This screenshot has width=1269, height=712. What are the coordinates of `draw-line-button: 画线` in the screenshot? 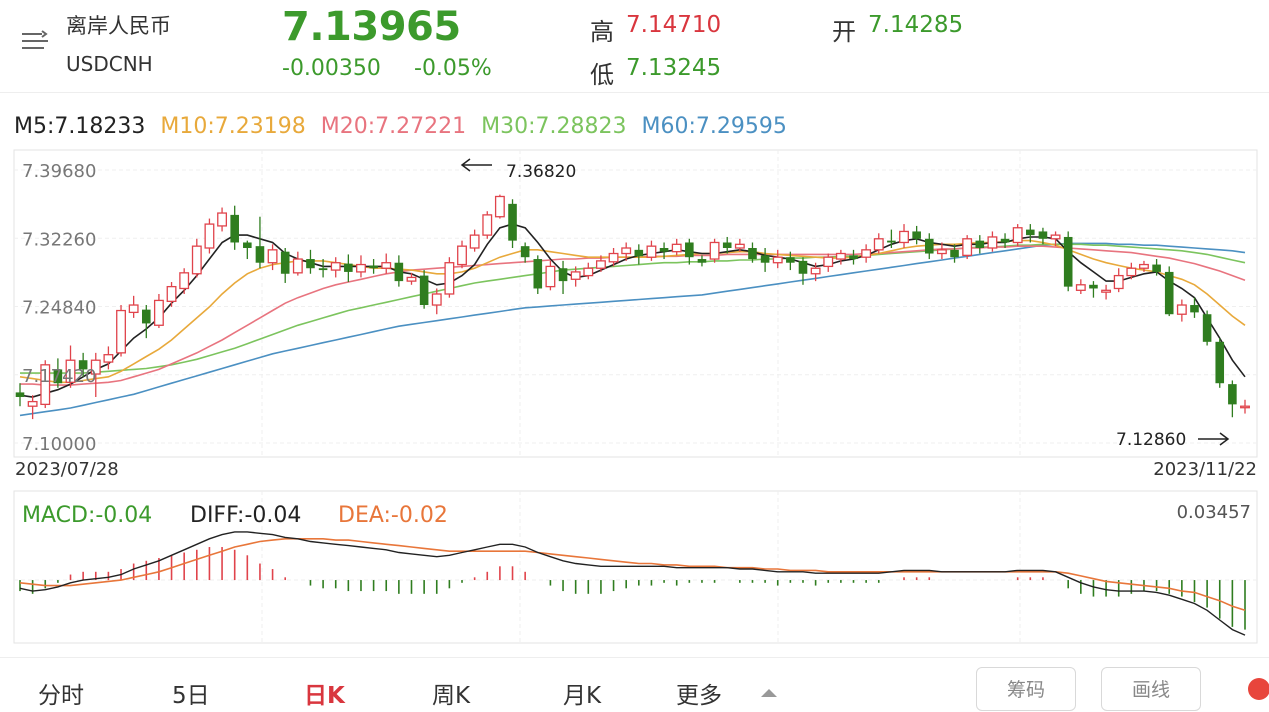 It's located at (1151, 689).